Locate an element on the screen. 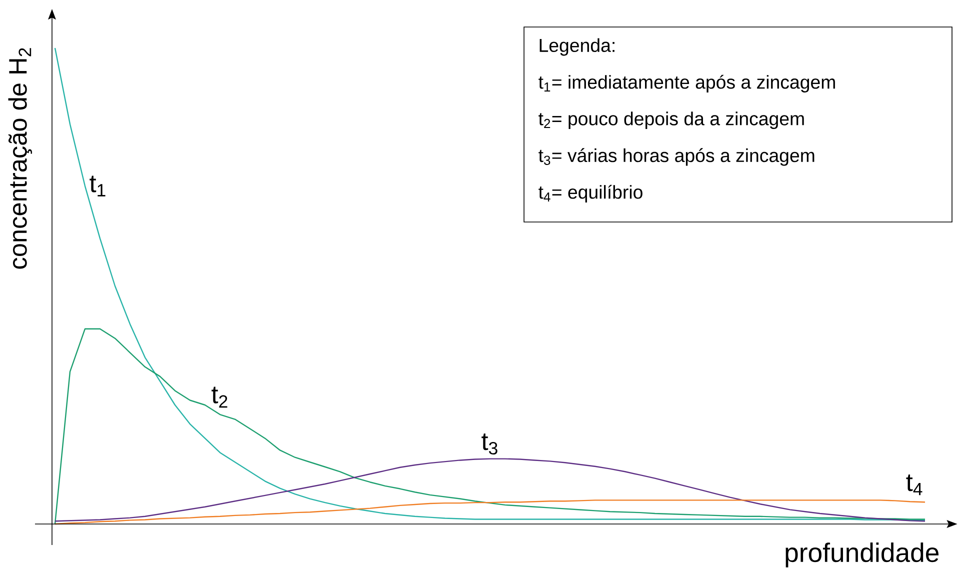 This screenshot has height=569, width=959. annotation: t$_{4}$= equilíbrio is located at coordinates (590, 193).